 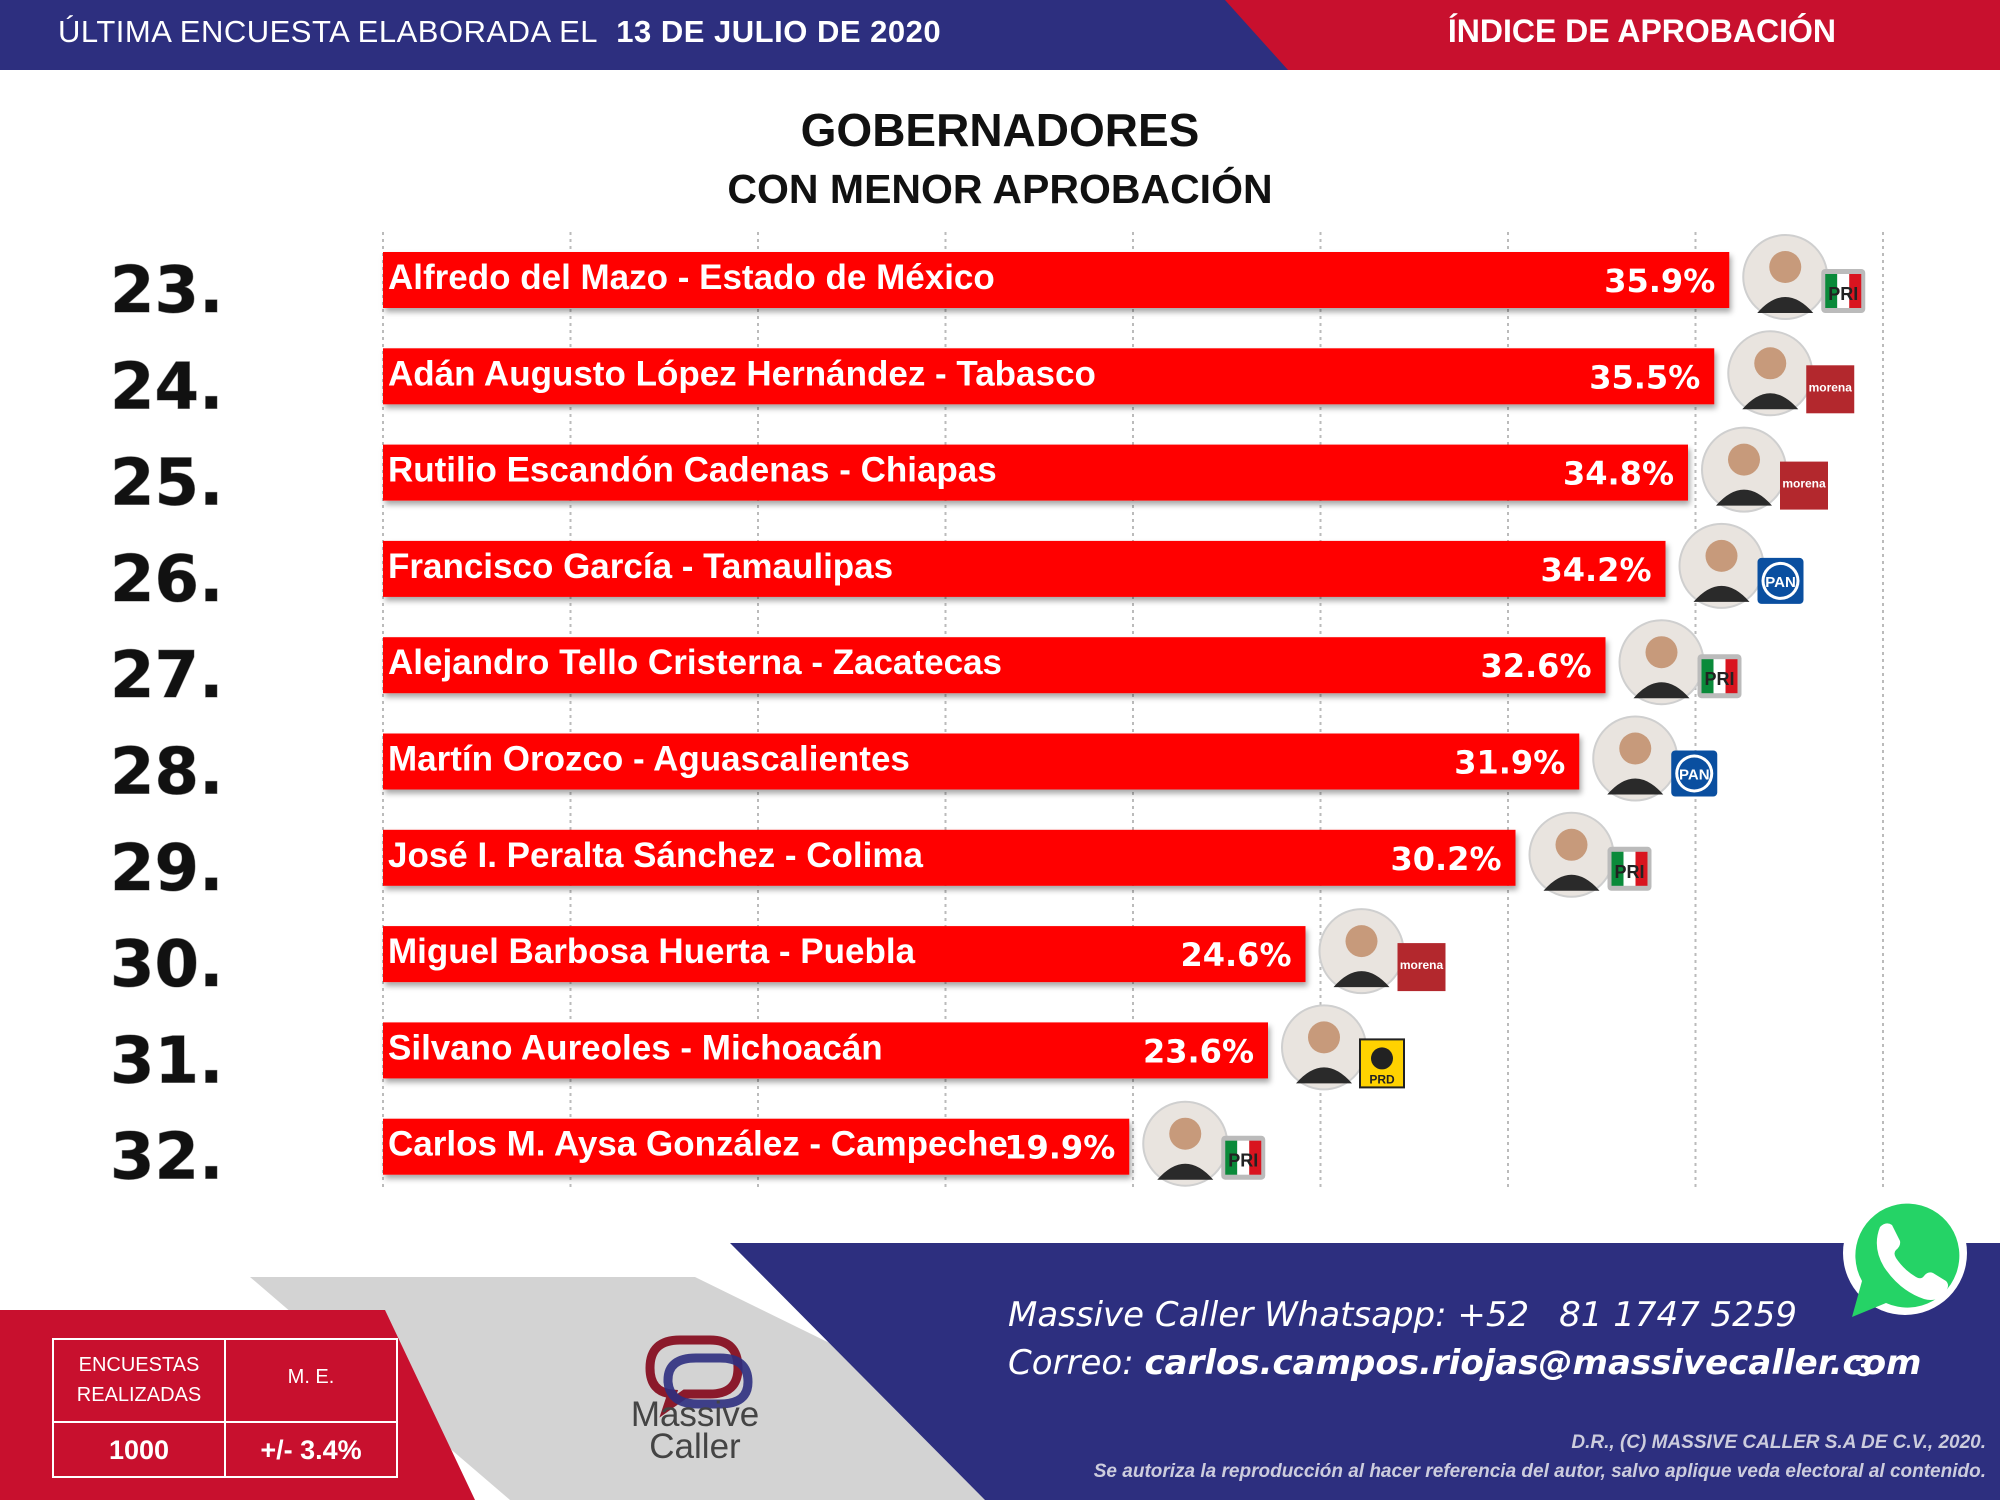 What do you see at coordinates (166, 965) in the screenshot?
I see `rank-label: 30.` at bounding box center [166, 965].